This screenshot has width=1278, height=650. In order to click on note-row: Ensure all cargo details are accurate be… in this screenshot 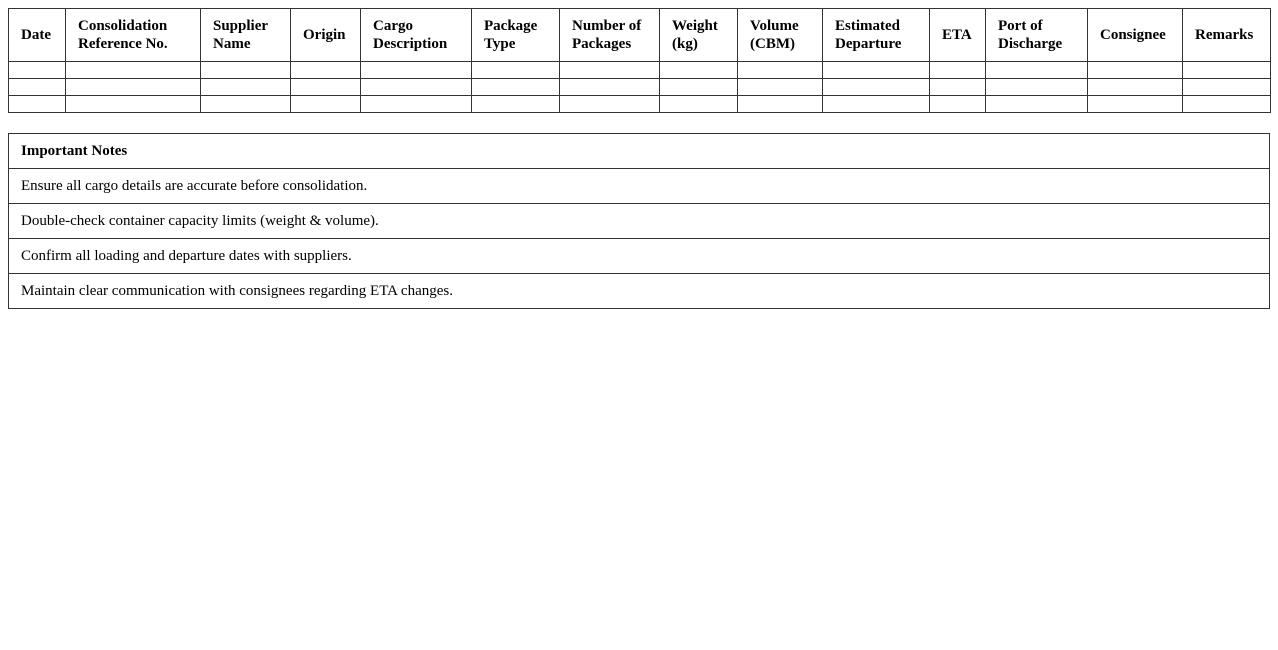, I will do `click(639, 186)`.